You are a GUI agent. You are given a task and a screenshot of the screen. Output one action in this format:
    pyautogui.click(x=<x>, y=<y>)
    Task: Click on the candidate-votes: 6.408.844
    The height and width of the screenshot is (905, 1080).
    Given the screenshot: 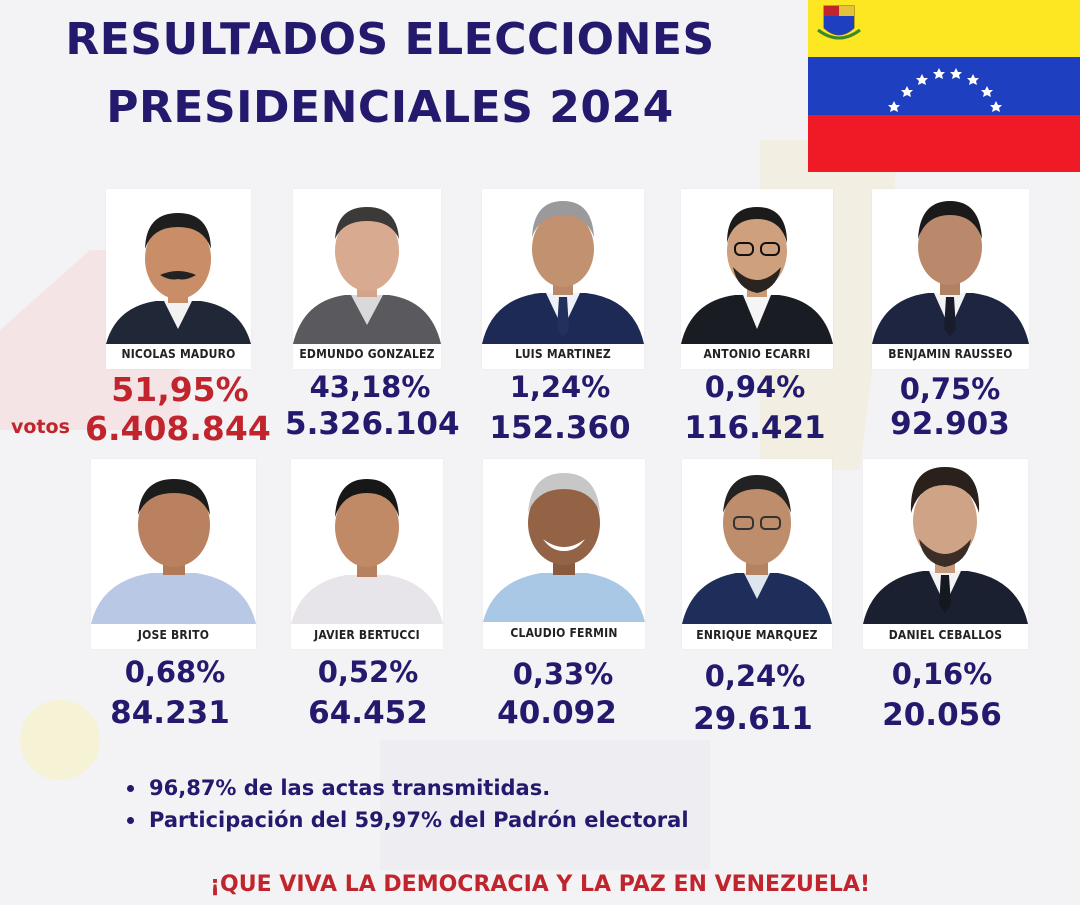 What is the action you would take?
    pyautogui.click(x=178, y=428)
    